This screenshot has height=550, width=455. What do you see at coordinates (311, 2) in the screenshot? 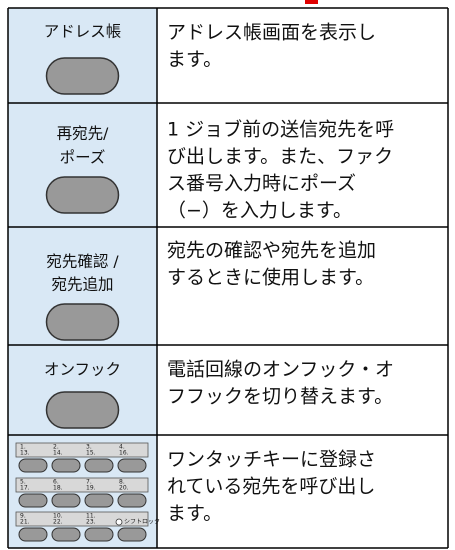
I see `red-mark` at bounding box center [311, 2].